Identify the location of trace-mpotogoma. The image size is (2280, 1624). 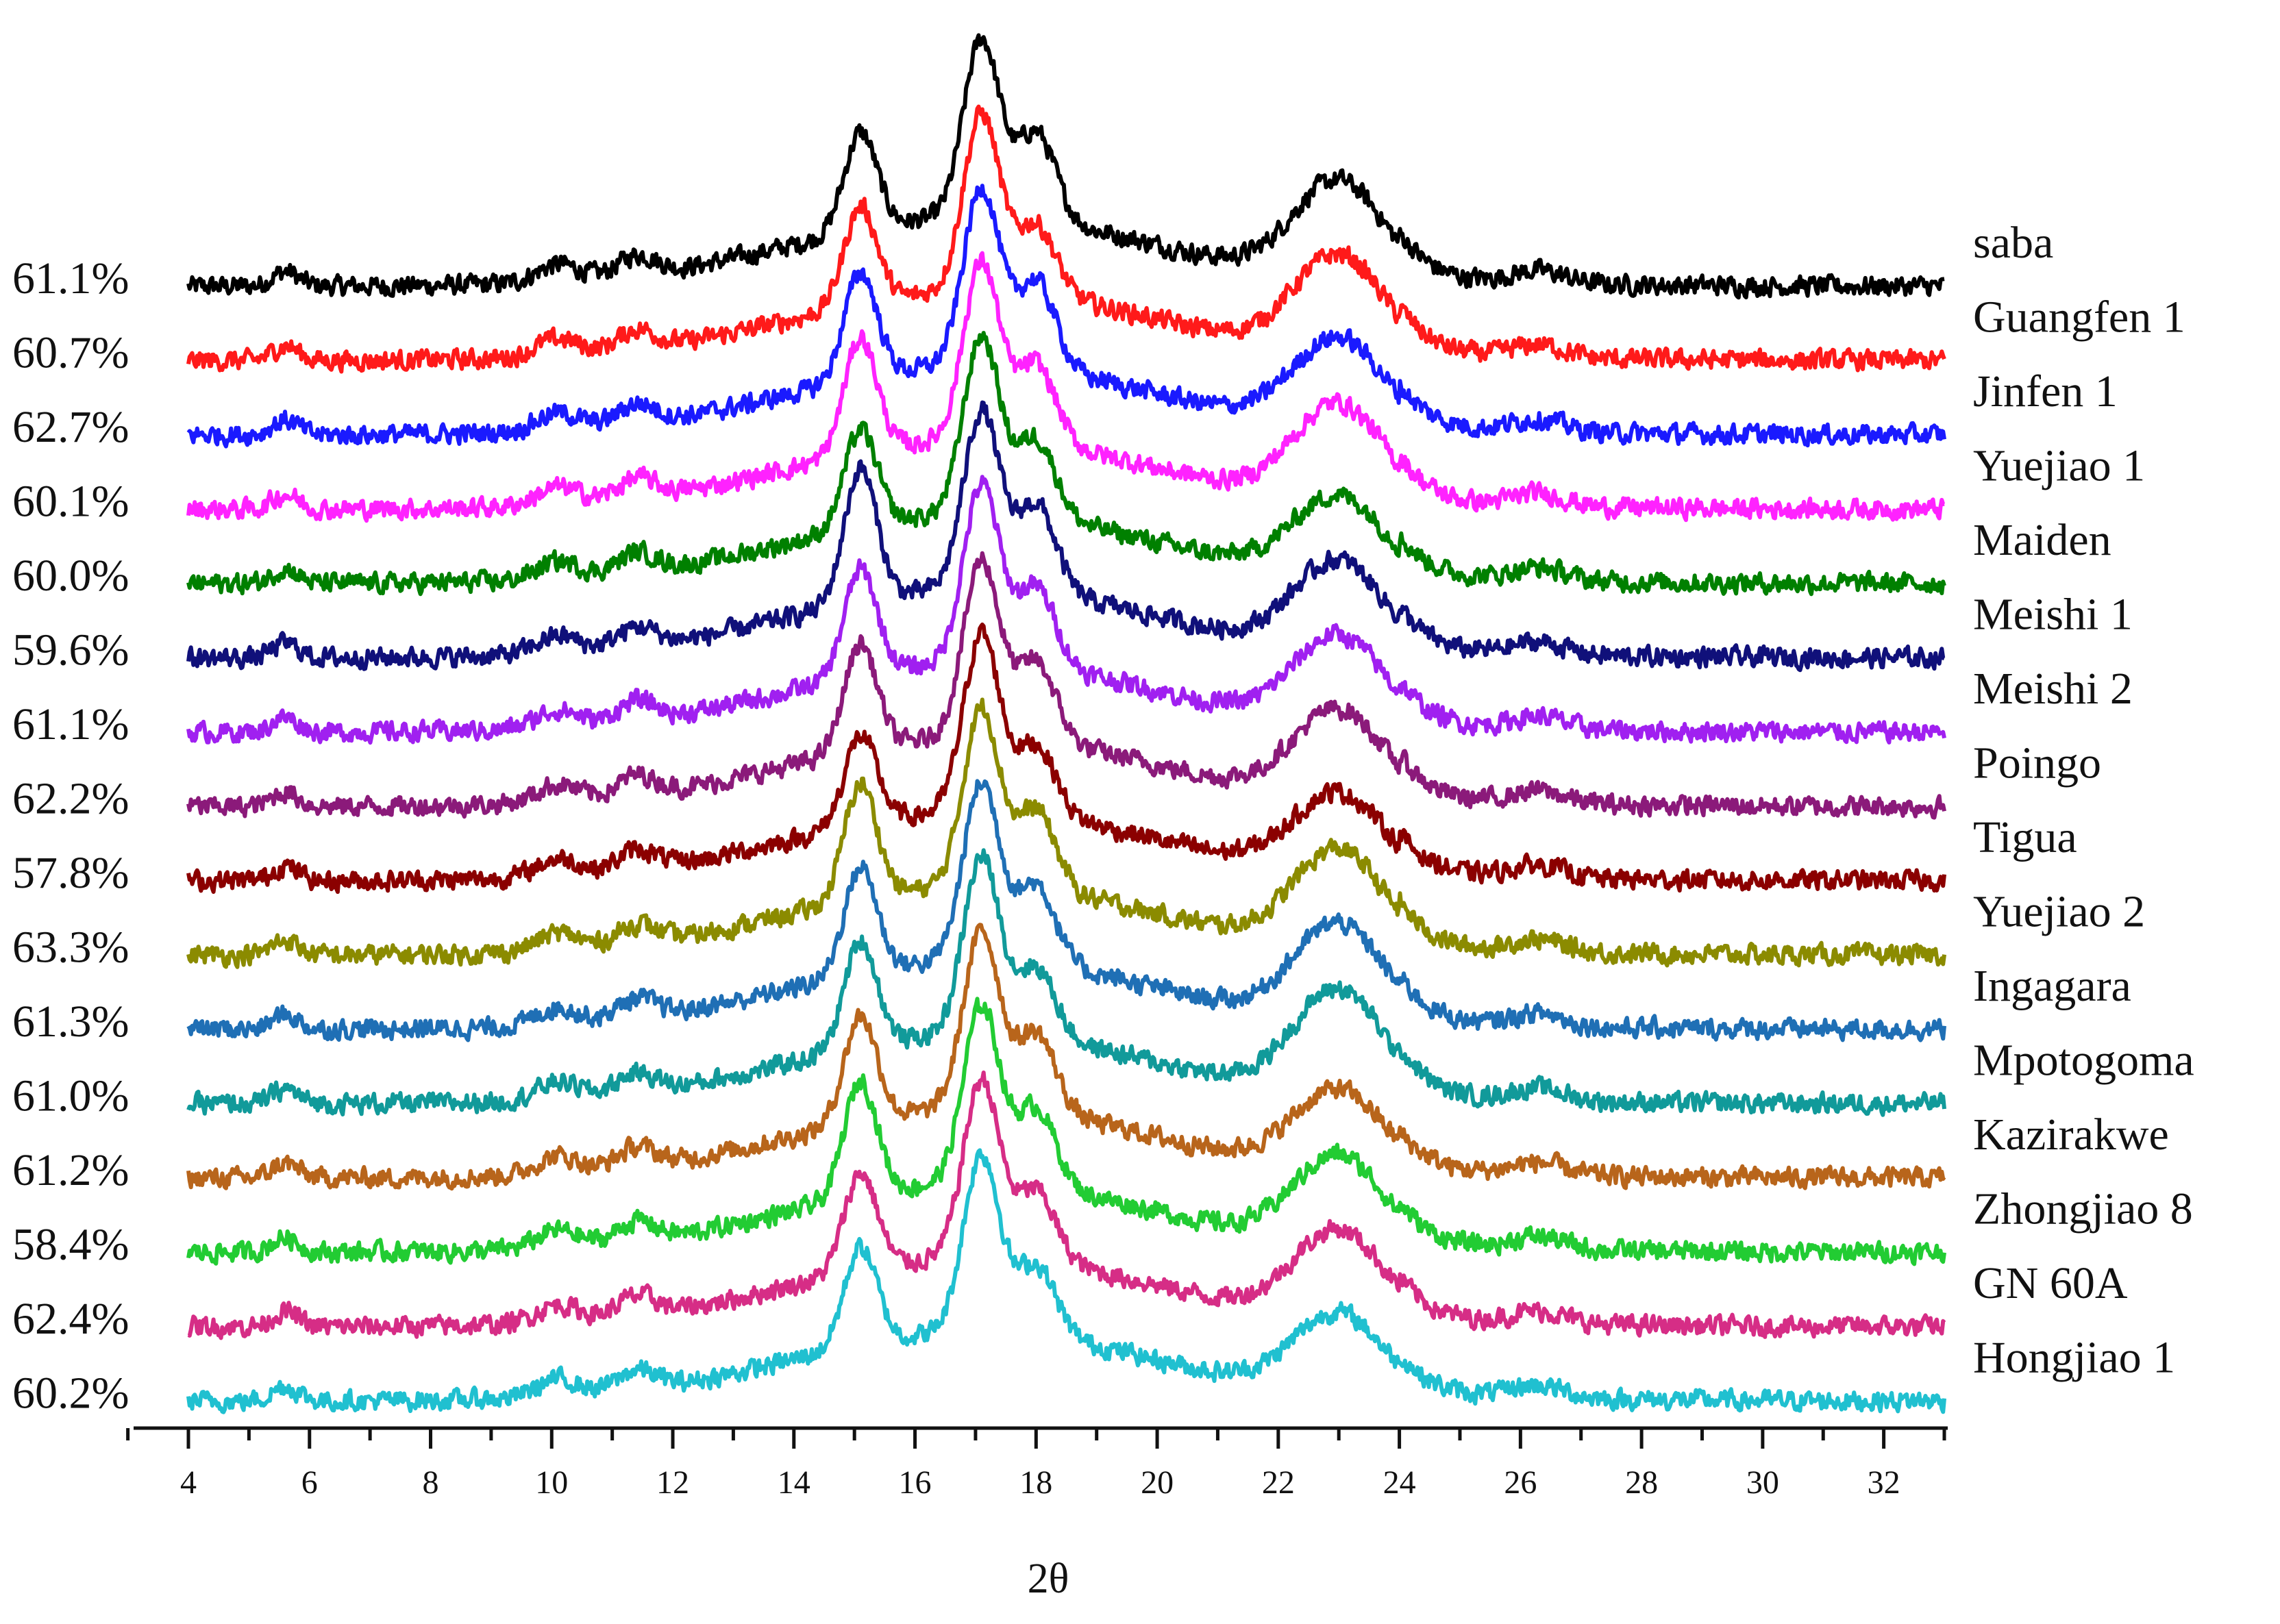
(1066, 982).